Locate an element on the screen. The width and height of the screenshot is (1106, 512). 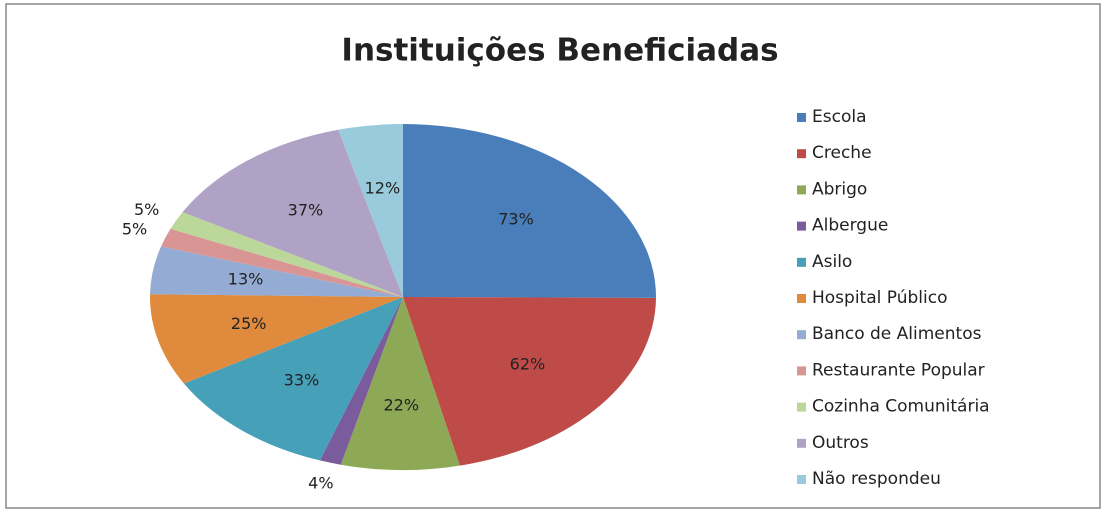
legend-label: Creche is located at coordinates (842, 153).